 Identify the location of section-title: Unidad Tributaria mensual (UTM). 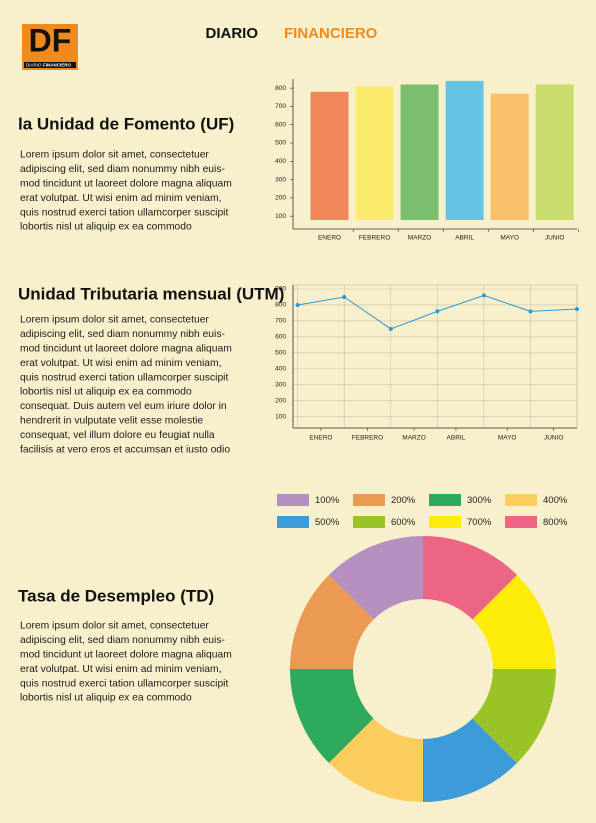
(151, 293).